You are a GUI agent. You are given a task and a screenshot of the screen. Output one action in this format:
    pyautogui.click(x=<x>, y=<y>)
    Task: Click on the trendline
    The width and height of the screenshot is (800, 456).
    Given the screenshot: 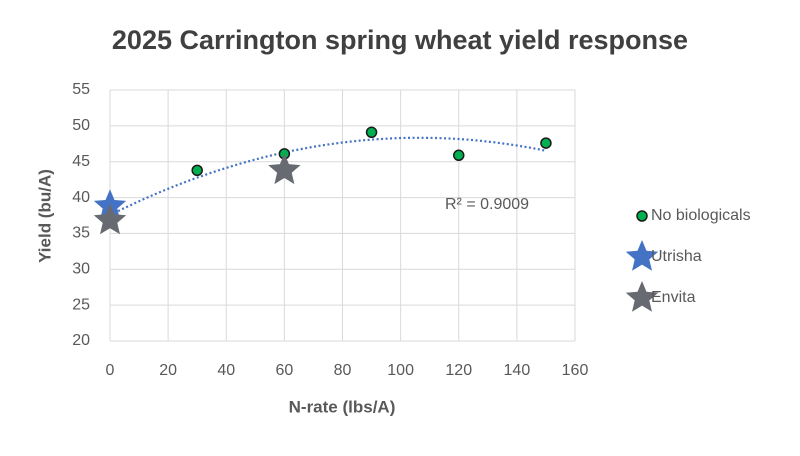 What is the action you would take?
    pyautogui.click(x=328, y=176)
    